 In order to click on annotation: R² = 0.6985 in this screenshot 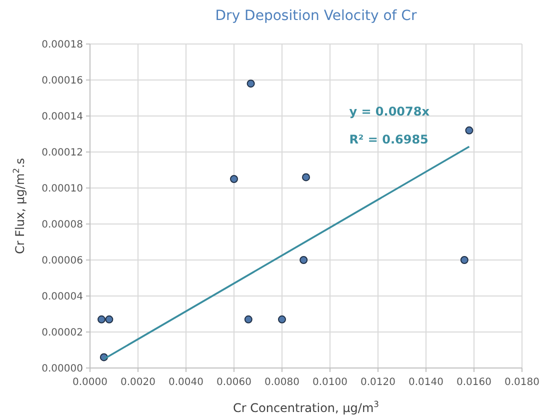, I will do `click(388, 139)`.